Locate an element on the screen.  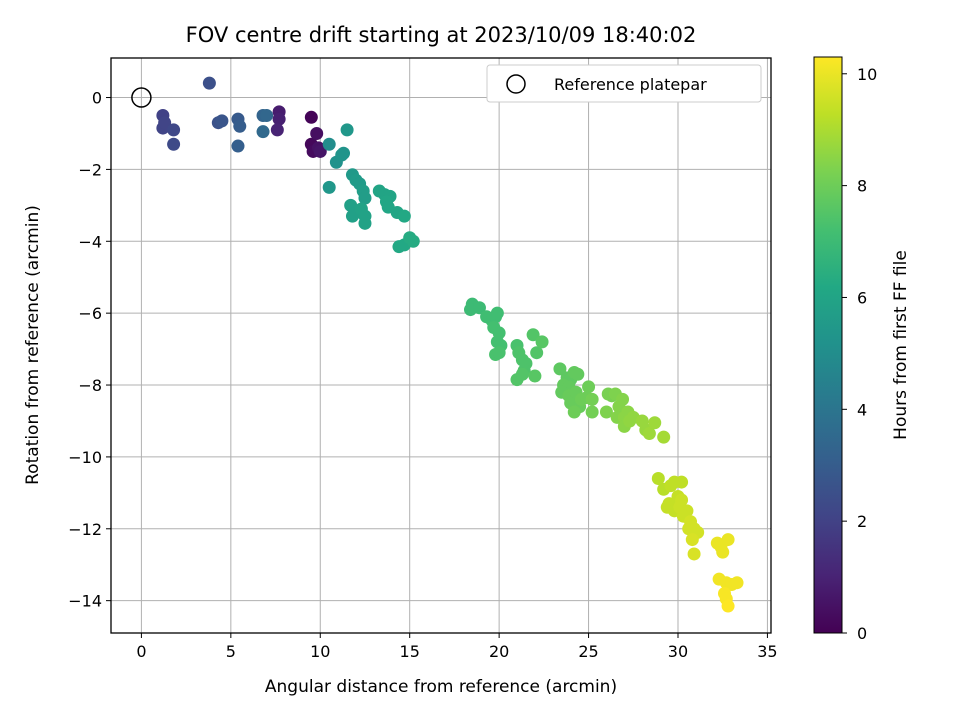
y-axis-label: Rotation from reference (arcmin) is located at coordinates (33, 345).